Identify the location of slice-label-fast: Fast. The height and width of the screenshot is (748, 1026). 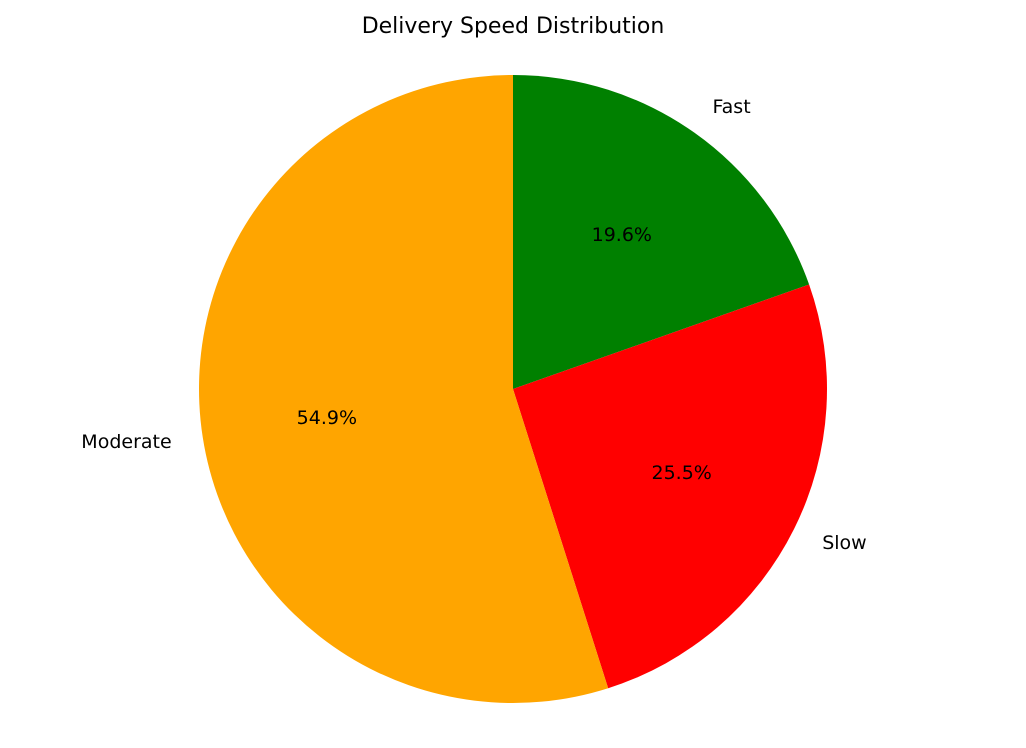
(731, 107).